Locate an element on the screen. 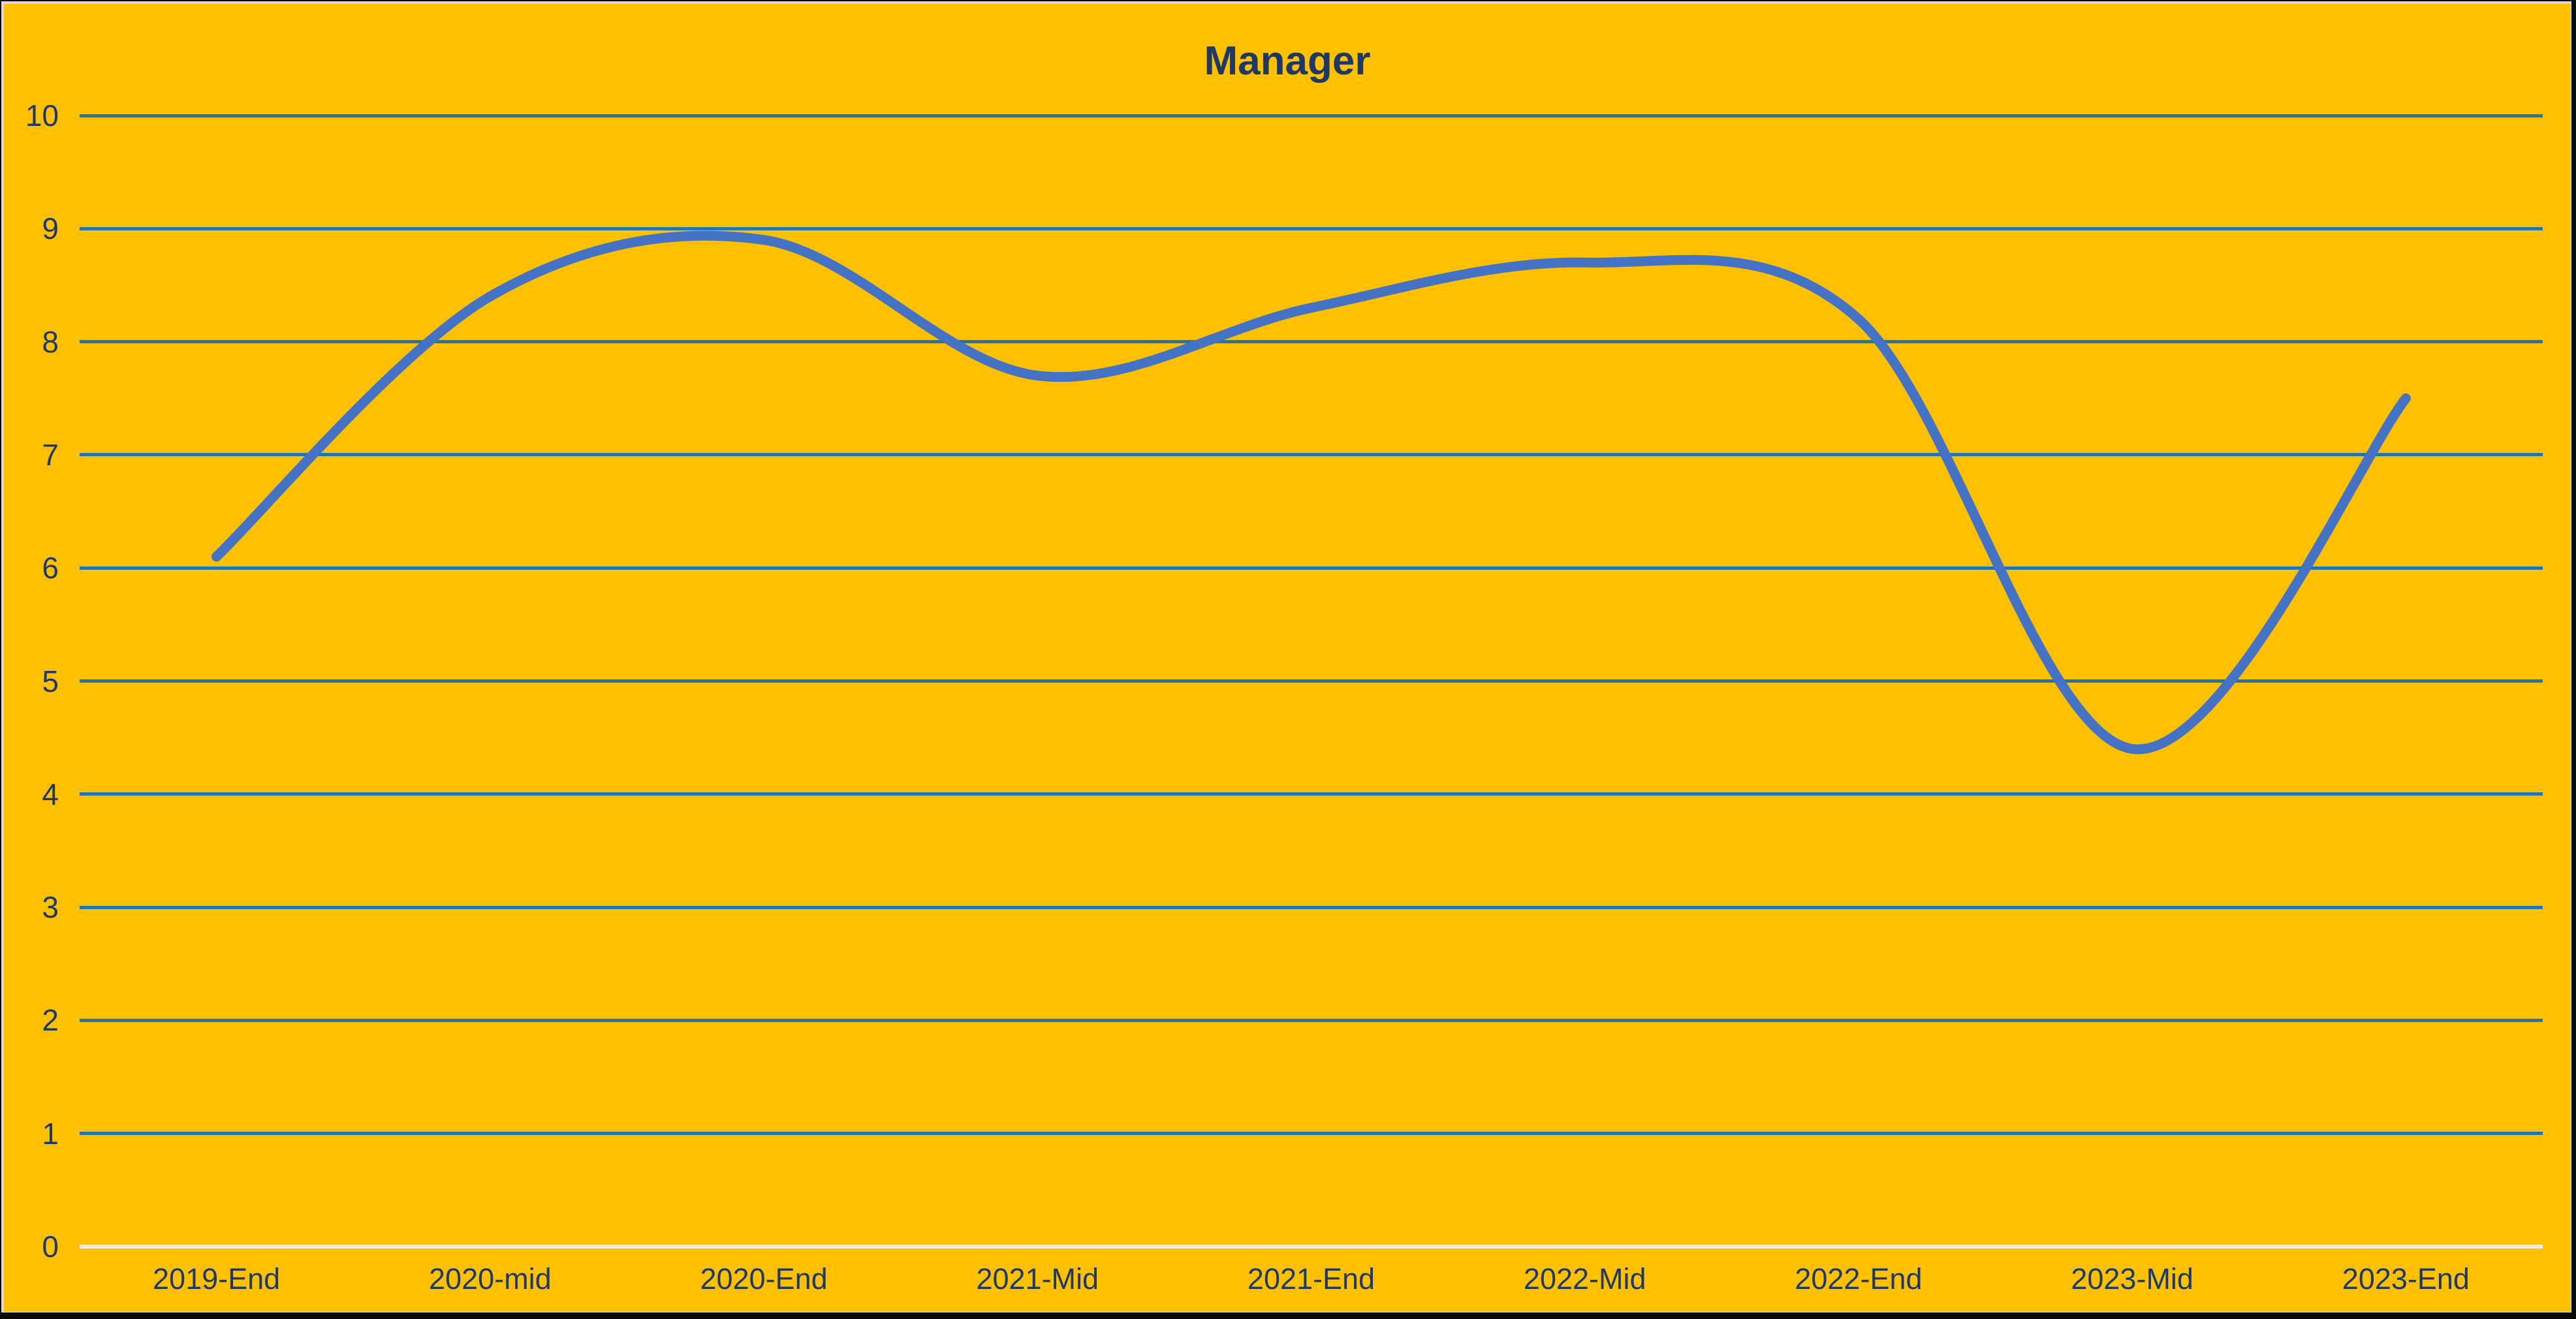 The image size is (2576, 1319). y-axis-tick-label: 2 is located at coordinates (51, 1020).